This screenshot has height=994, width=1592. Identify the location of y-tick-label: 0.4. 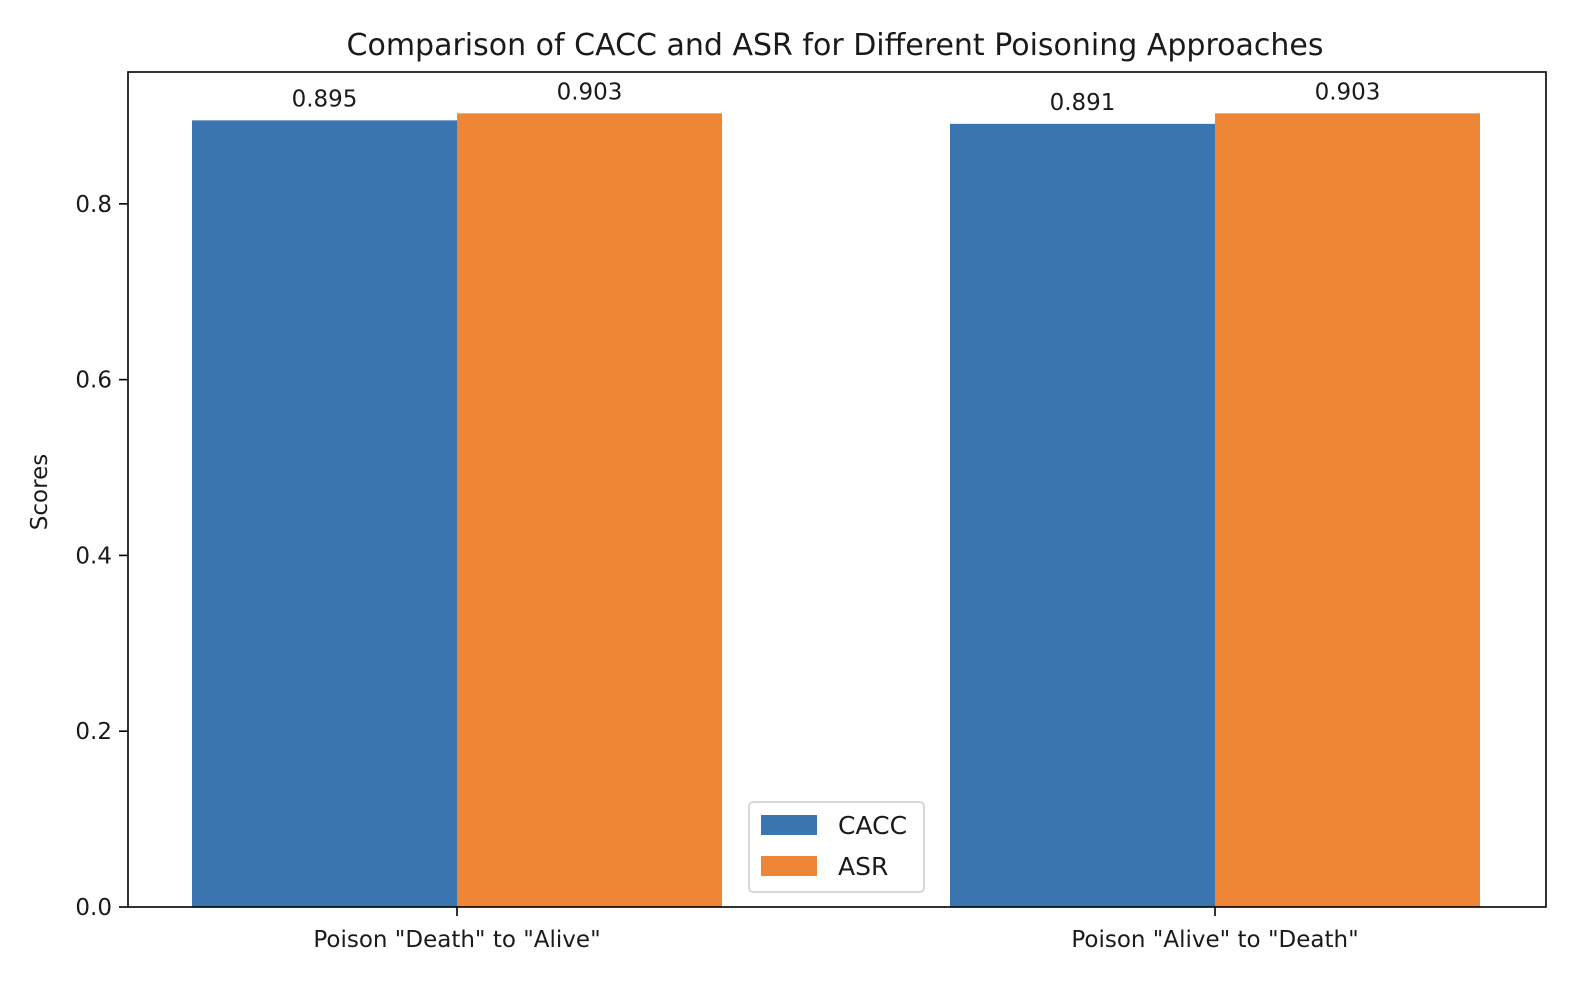
(93, 556).